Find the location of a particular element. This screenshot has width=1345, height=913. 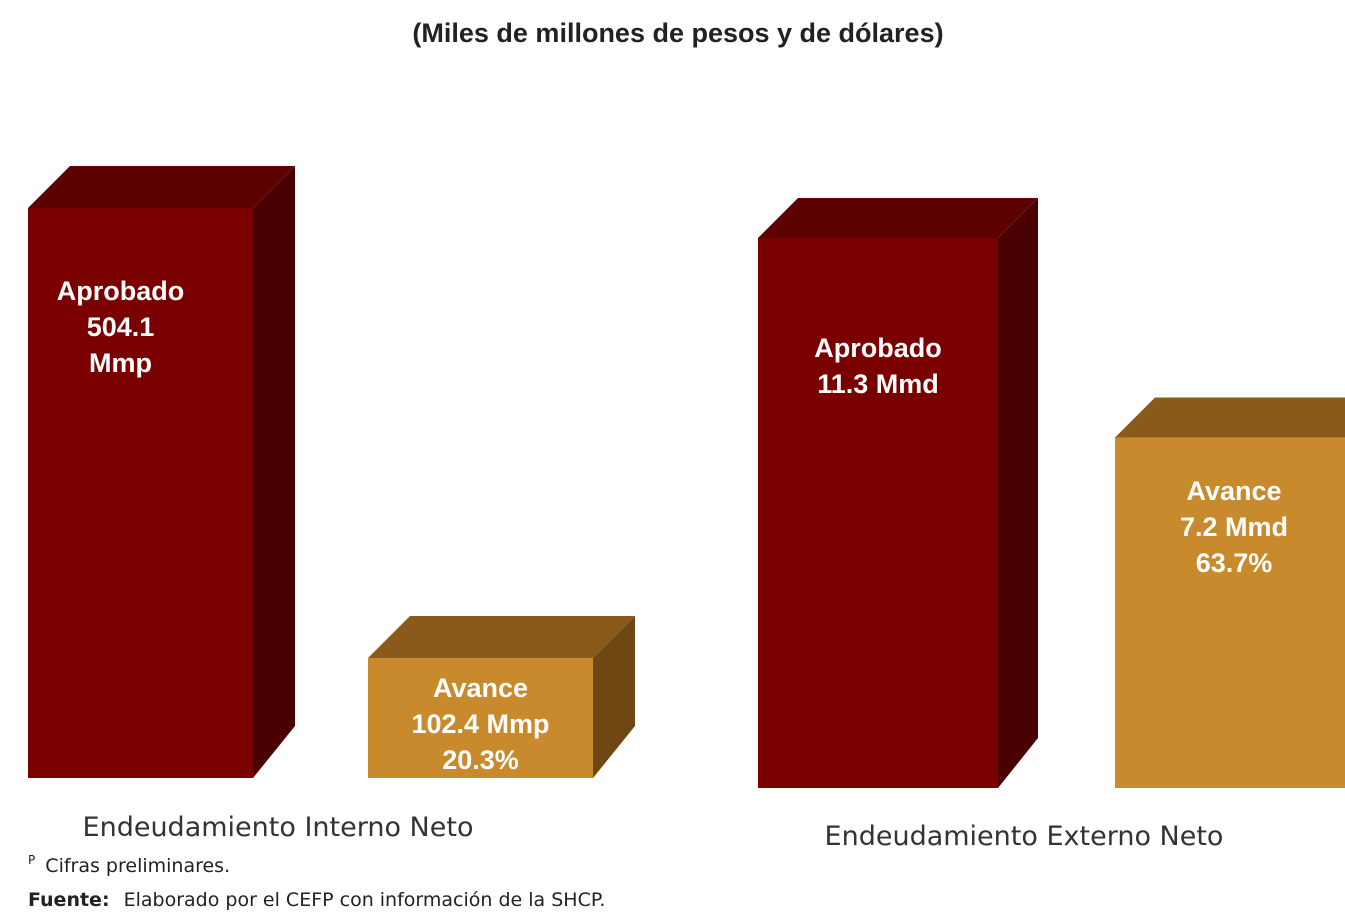

bar-interno-aprobado is located at coordinates (161, 472).